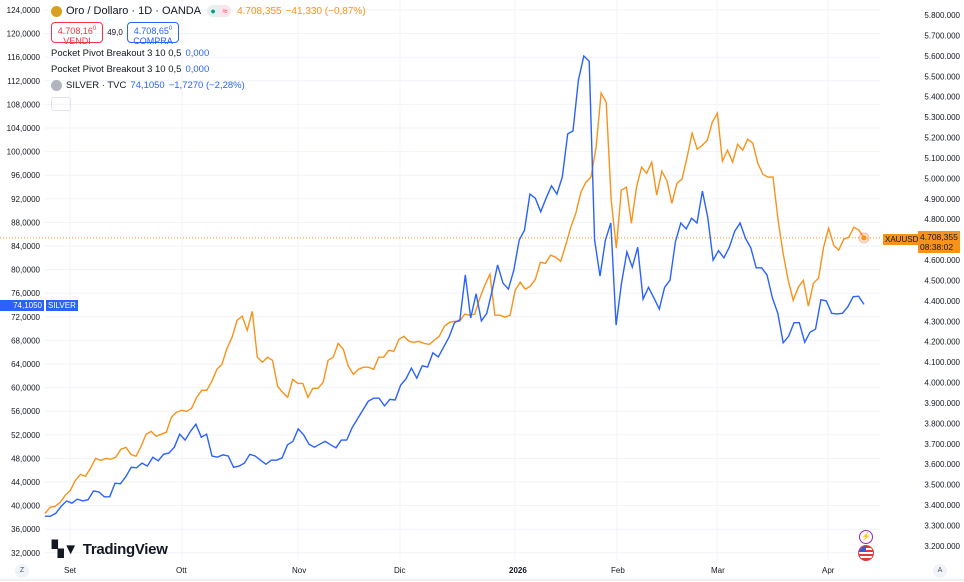  Describe the element at coordinates (25, 388) in the screenshot. I see `left-axis-tick: 60,0000` at that location.